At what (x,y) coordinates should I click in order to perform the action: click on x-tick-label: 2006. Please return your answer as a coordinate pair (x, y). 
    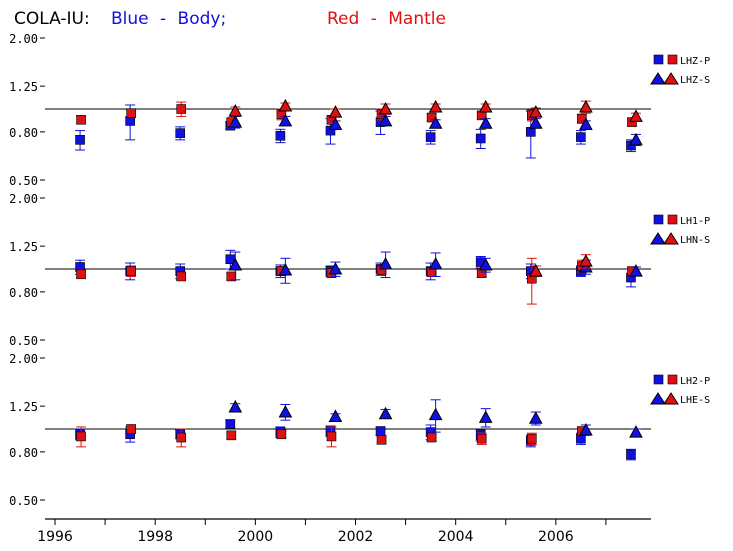
    Looking at the image, I should click on (556, 537).